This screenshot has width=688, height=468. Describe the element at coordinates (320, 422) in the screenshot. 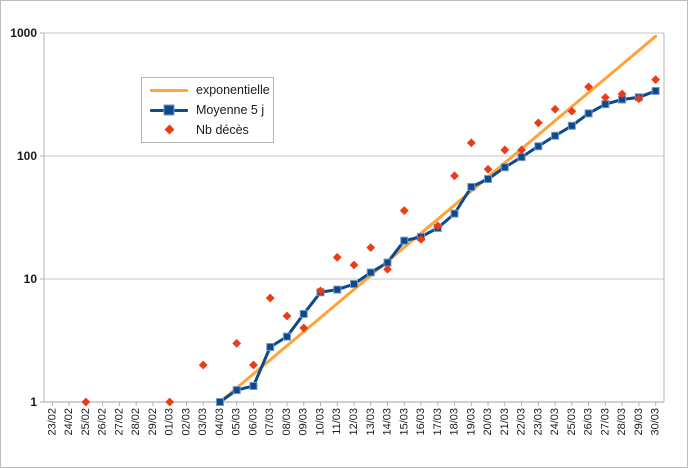

I see `x-tick-label: 10/03` at that location.